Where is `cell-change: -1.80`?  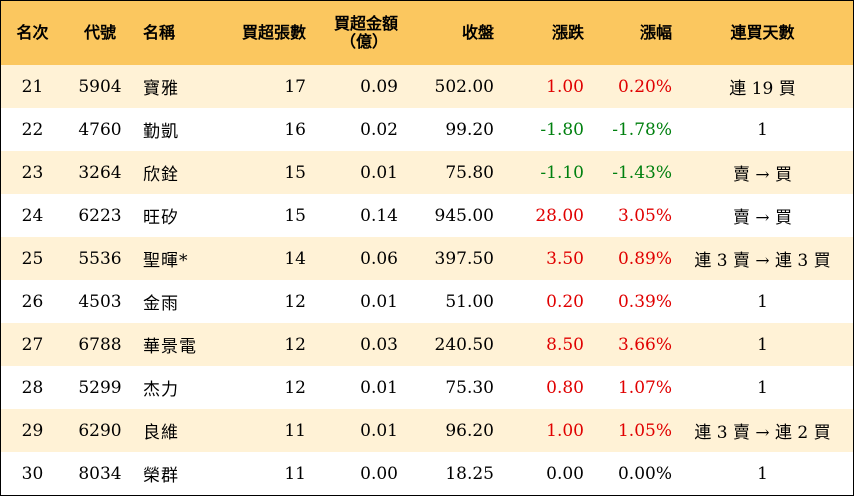 cell-change: -1.80 is located at coordinates (562, 129).